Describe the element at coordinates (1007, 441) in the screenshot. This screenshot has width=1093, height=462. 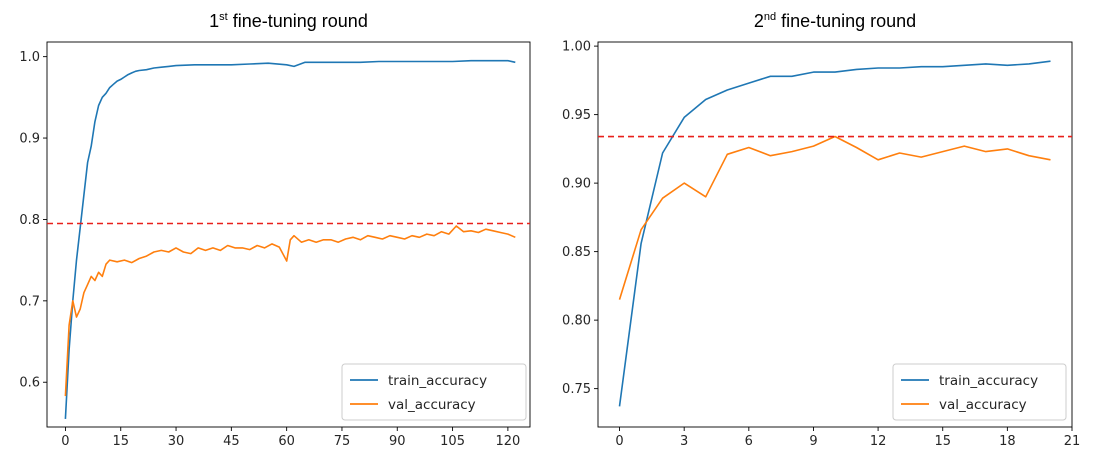
I see `x-tick-label: 18` at that location.